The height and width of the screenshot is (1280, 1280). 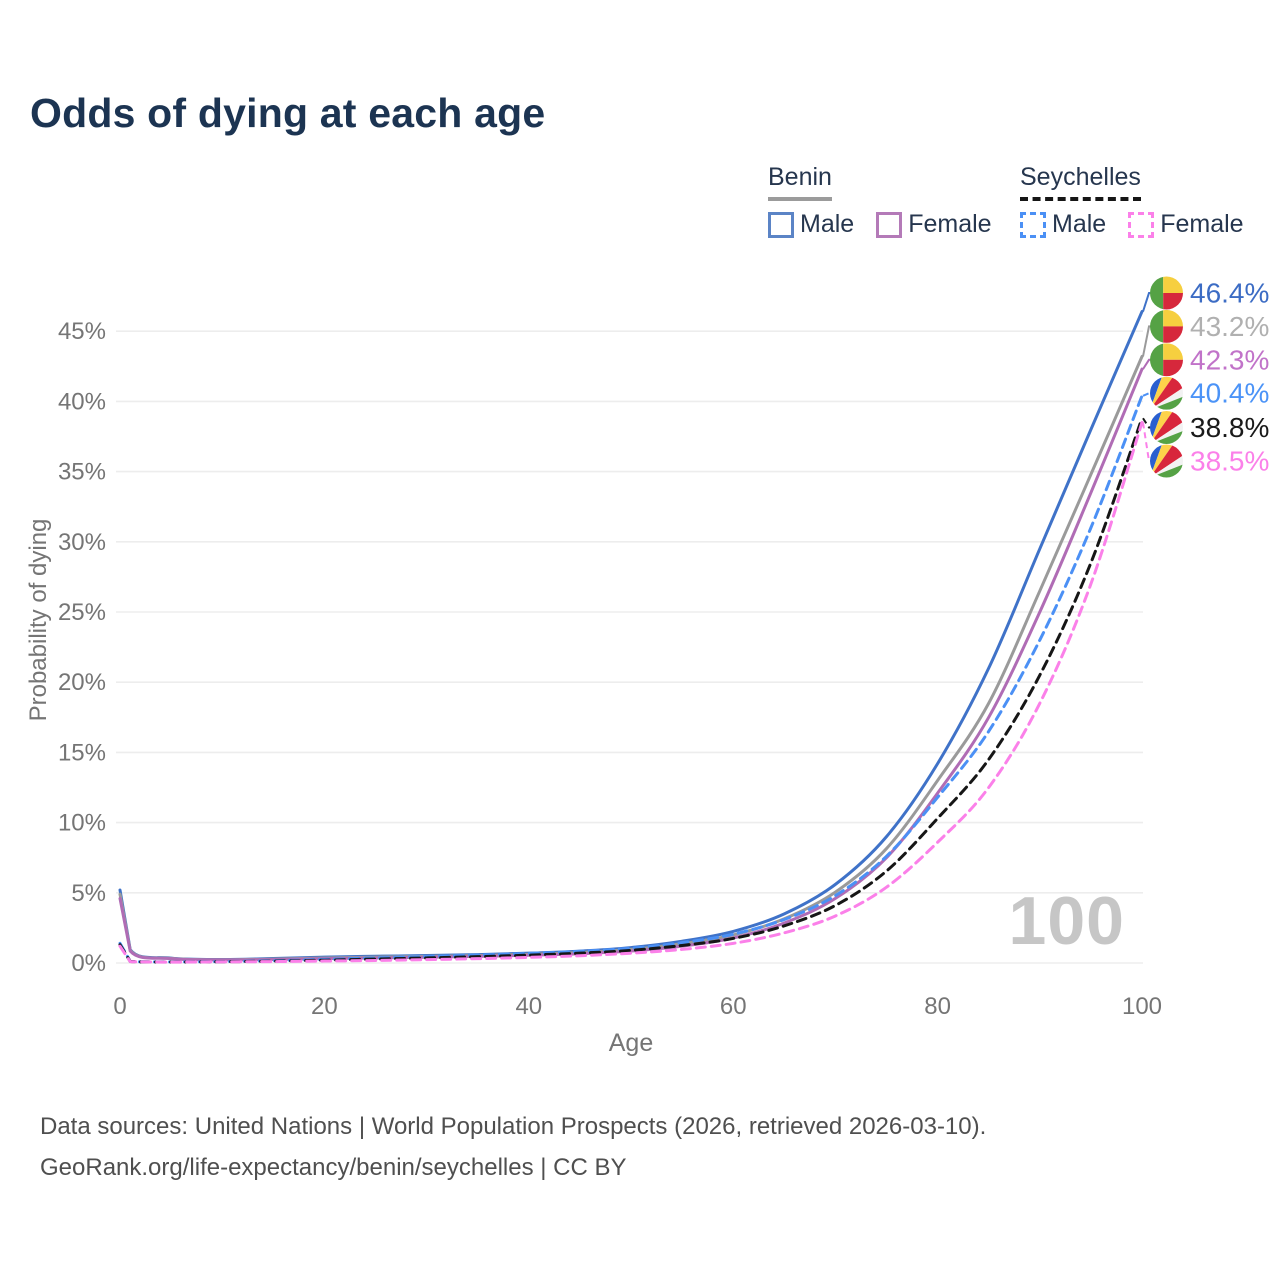 What do you see at coordinates (38, 620) in the screenshot?
I see `y-axis-title: Probability of dying` at bounding box center [38, 620].